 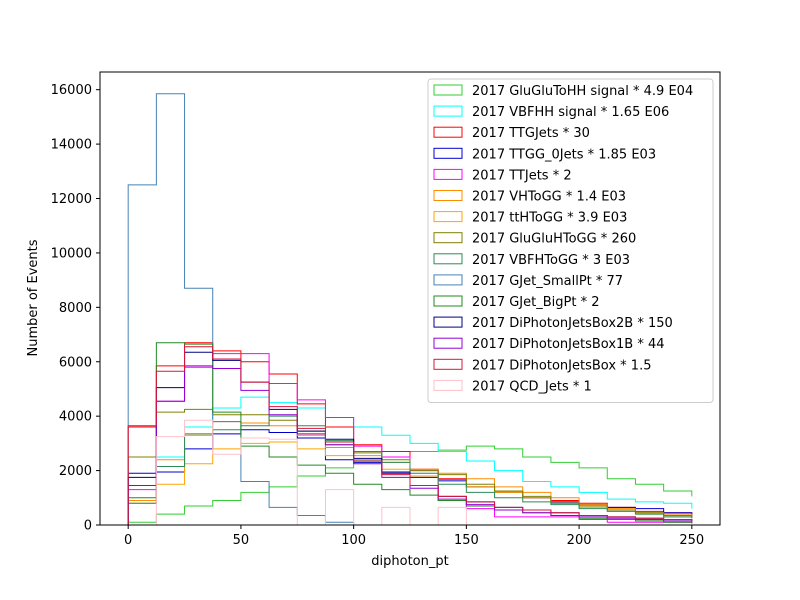 What do you see at coordinates (75, 308) in the screenshot?
I see `y-tick-label: 8000` at bounding box center [75, 308].